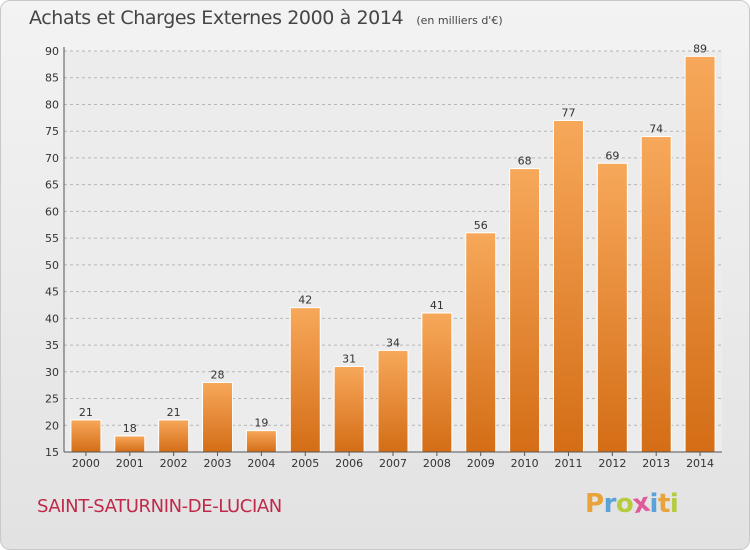 This screenshot has width=750, height=550. Describe the element at coordinates (218, 463) in the screenshot. I see `x-tick-label: 2003` at that location.